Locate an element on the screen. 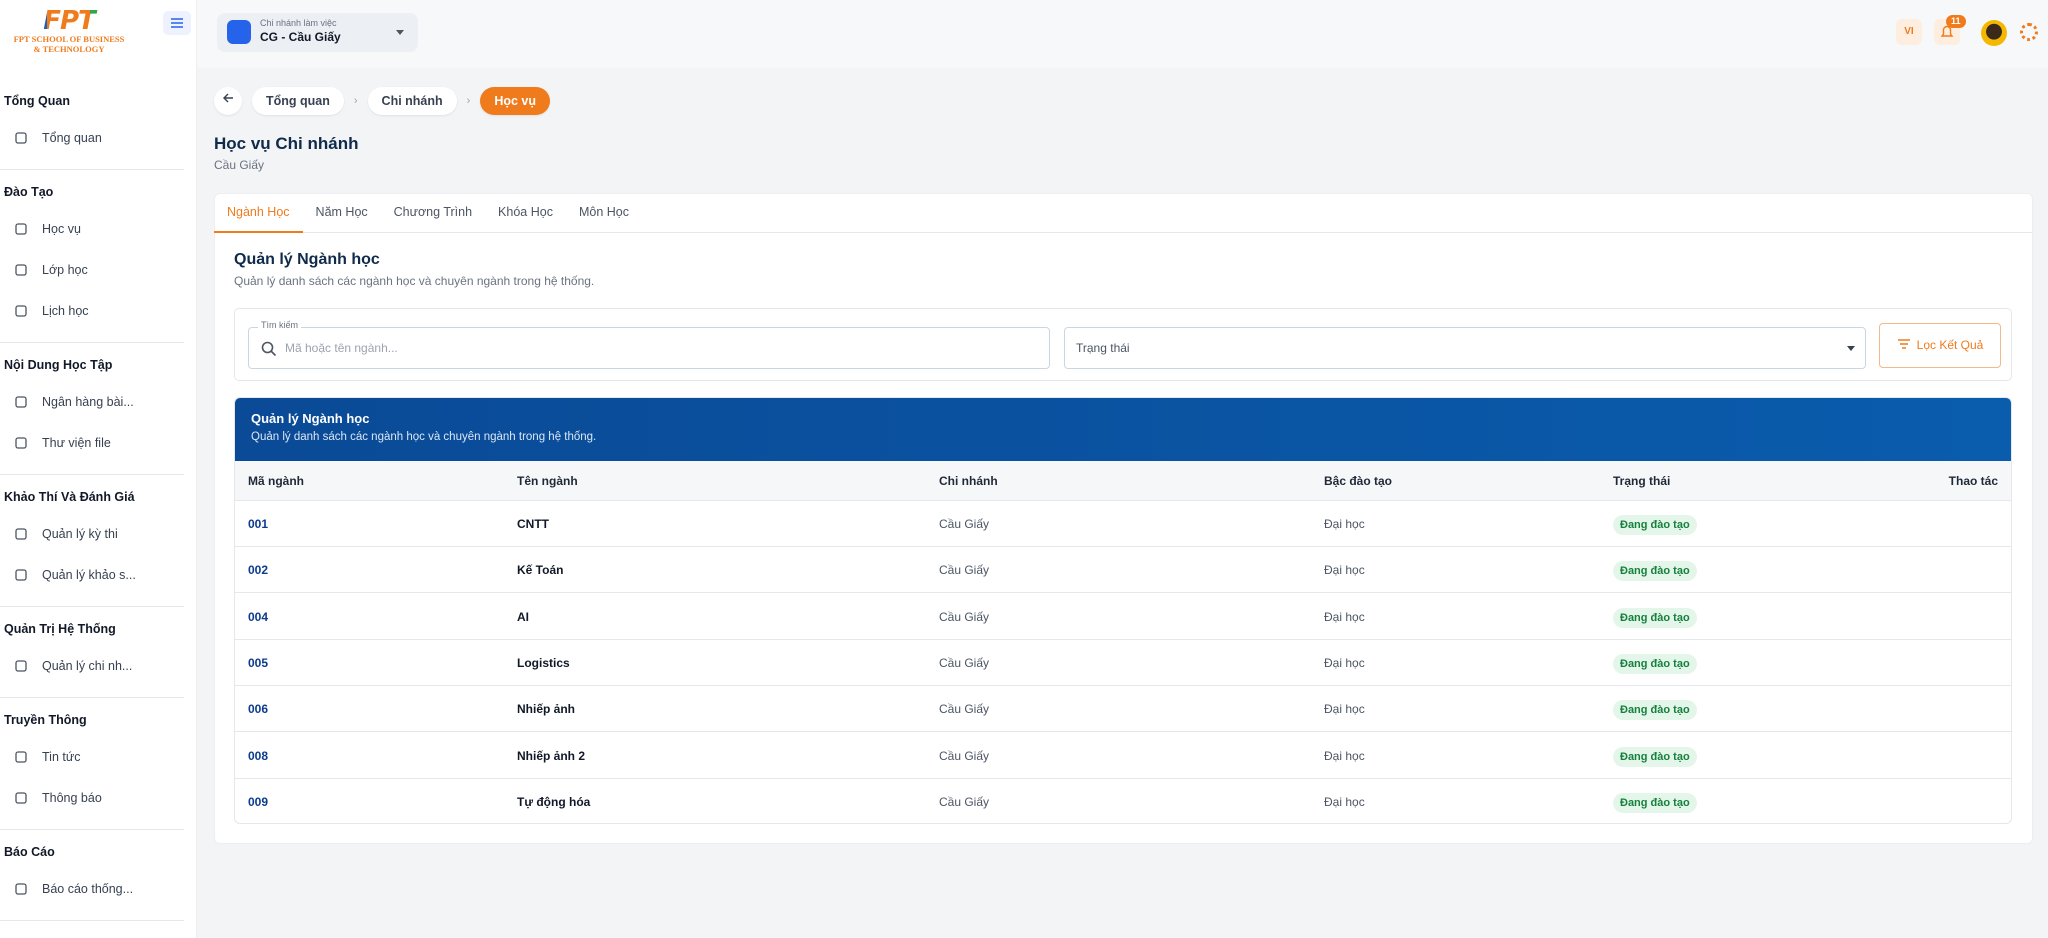 This screenshot has width=2048, height=938. filter-button: Lọc Kết Quả is located at coordinates (1940, 345).